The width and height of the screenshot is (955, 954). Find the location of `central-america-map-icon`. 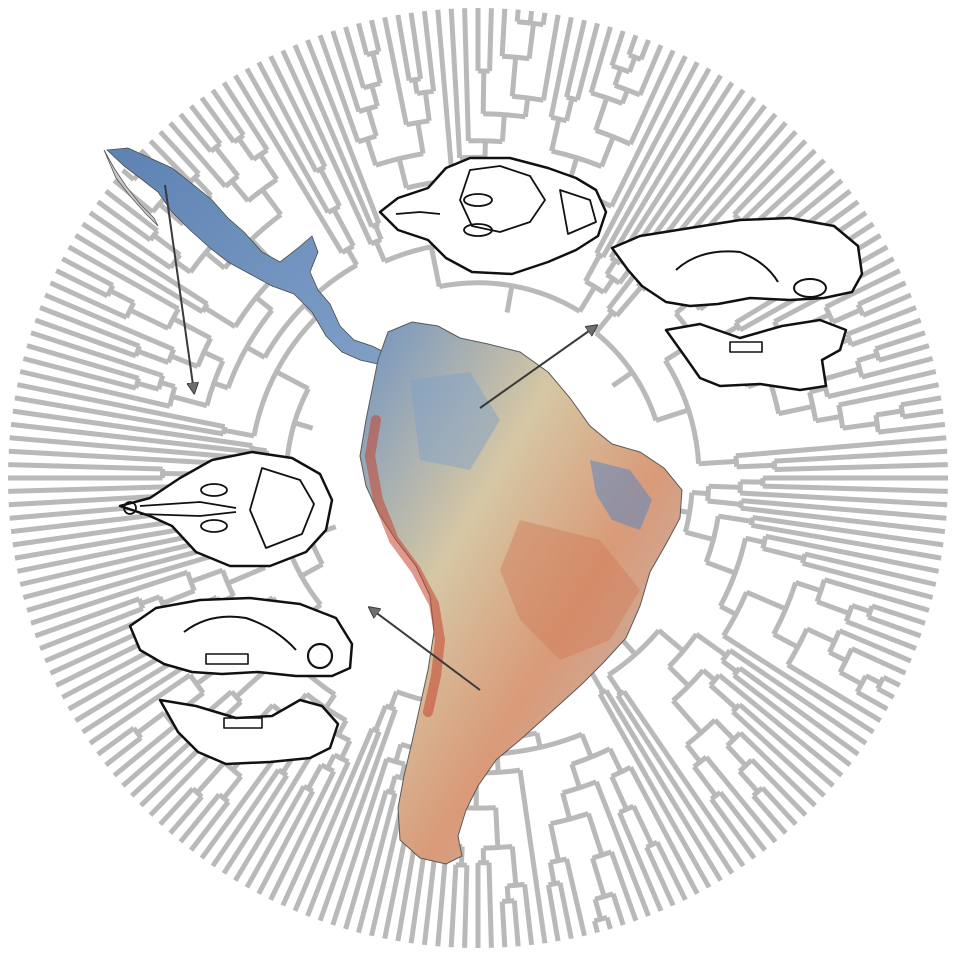

central-america-map-icon is located at coordinates (244, 256).